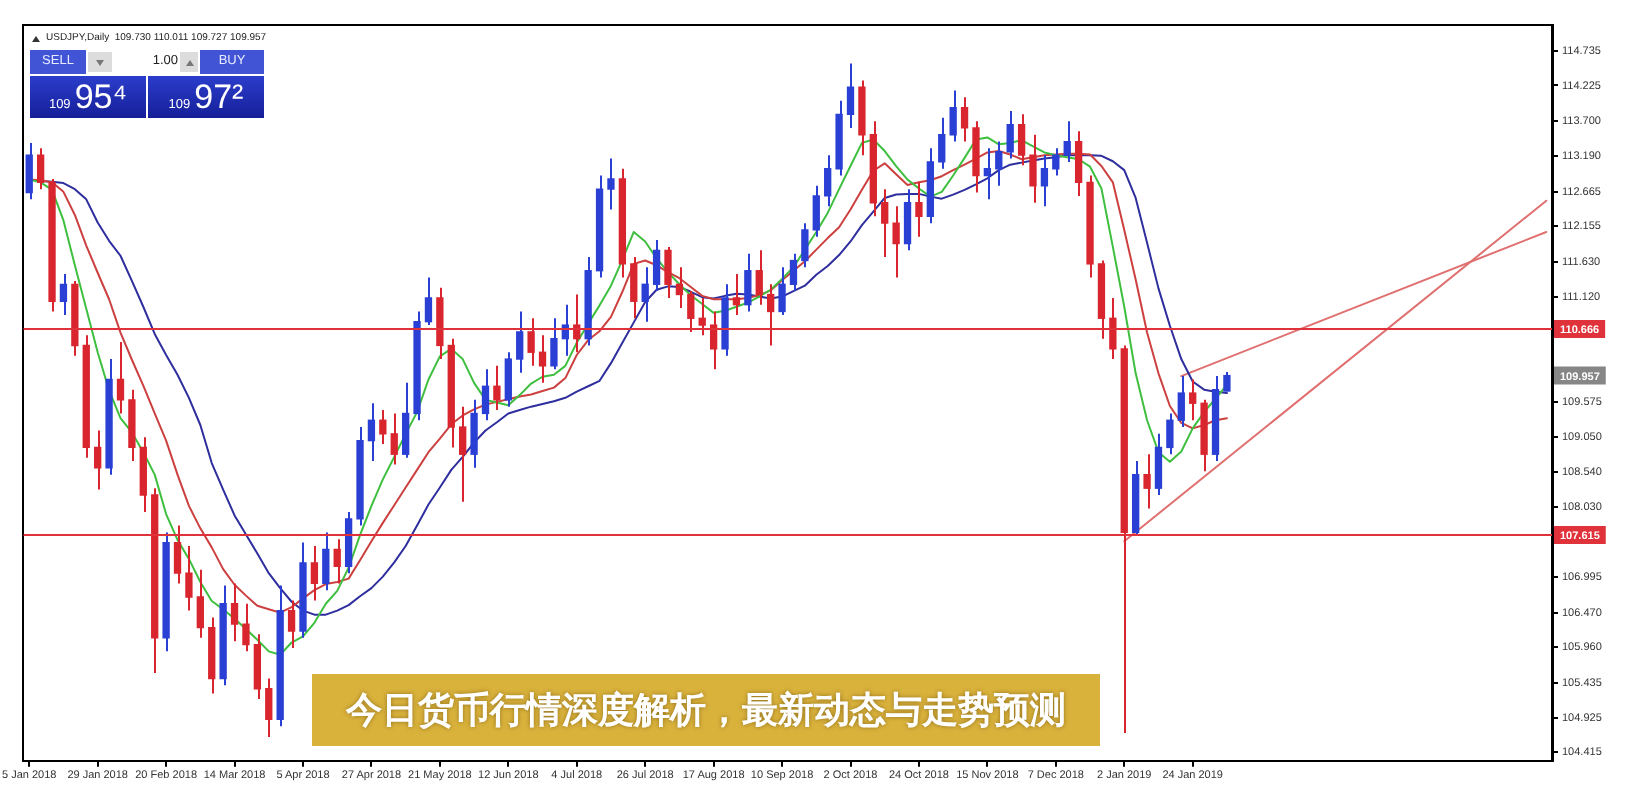 The height and width of the screenshot is (800, 1630). What do you see at coordinates (219, 97) in the screenshot?
I see `annotation: 97²` at bounding box center [219, 97].